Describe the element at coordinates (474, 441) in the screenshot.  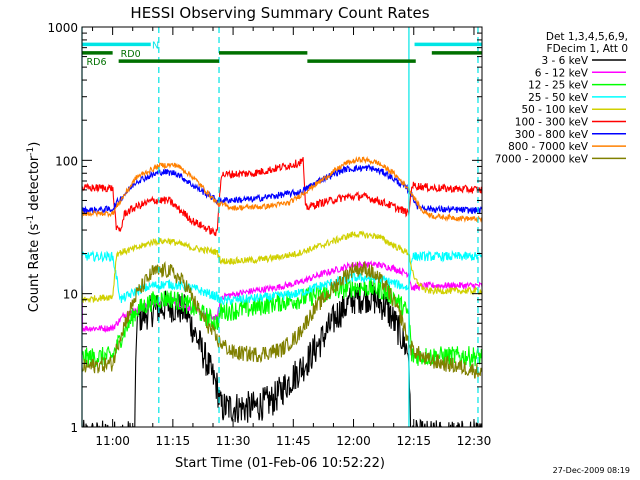
I see `x-tick-label-6: 12:30` at that location.